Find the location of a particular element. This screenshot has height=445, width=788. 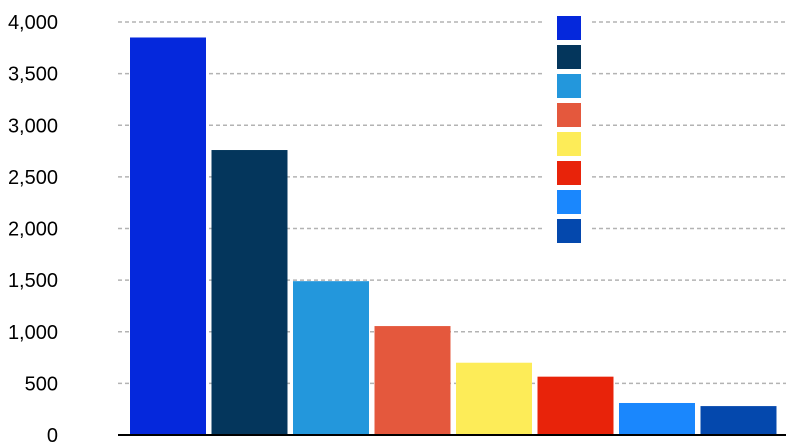

y-tick-label: 0 is located at coordinates (52, 435).